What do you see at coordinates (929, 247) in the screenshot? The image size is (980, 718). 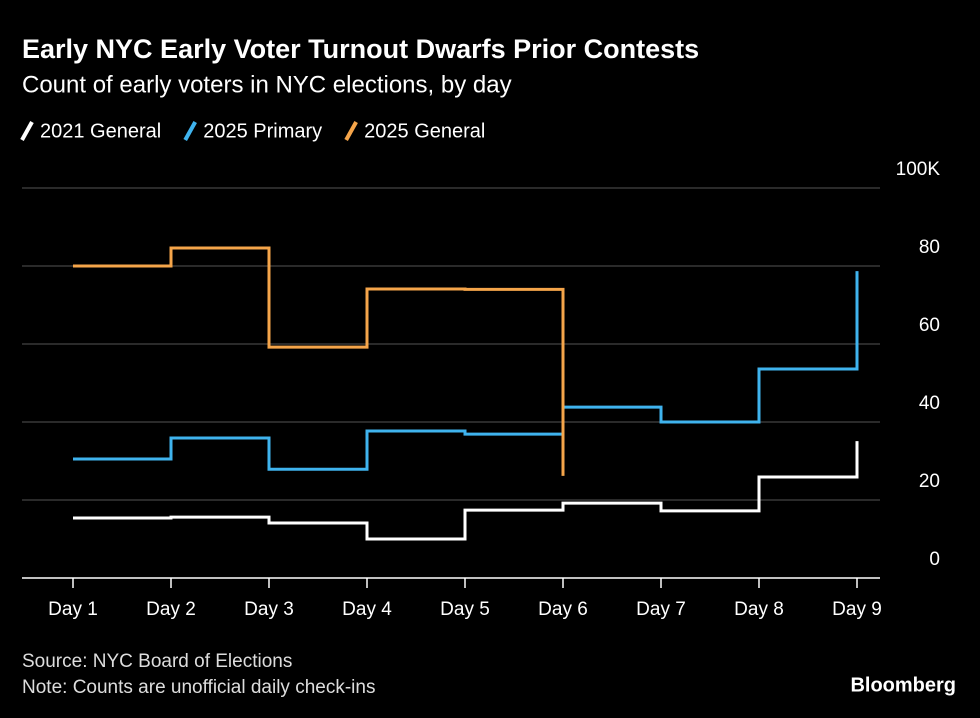 I see `y-tick-label: 80` at bounding box center [929, 247].